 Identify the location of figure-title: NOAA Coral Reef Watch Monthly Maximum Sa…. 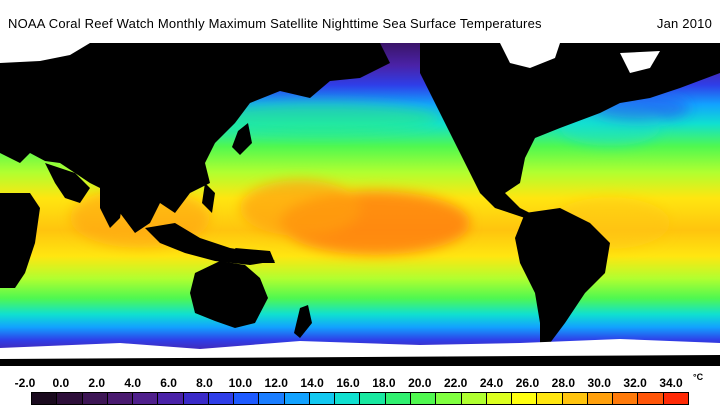
(360, 23).